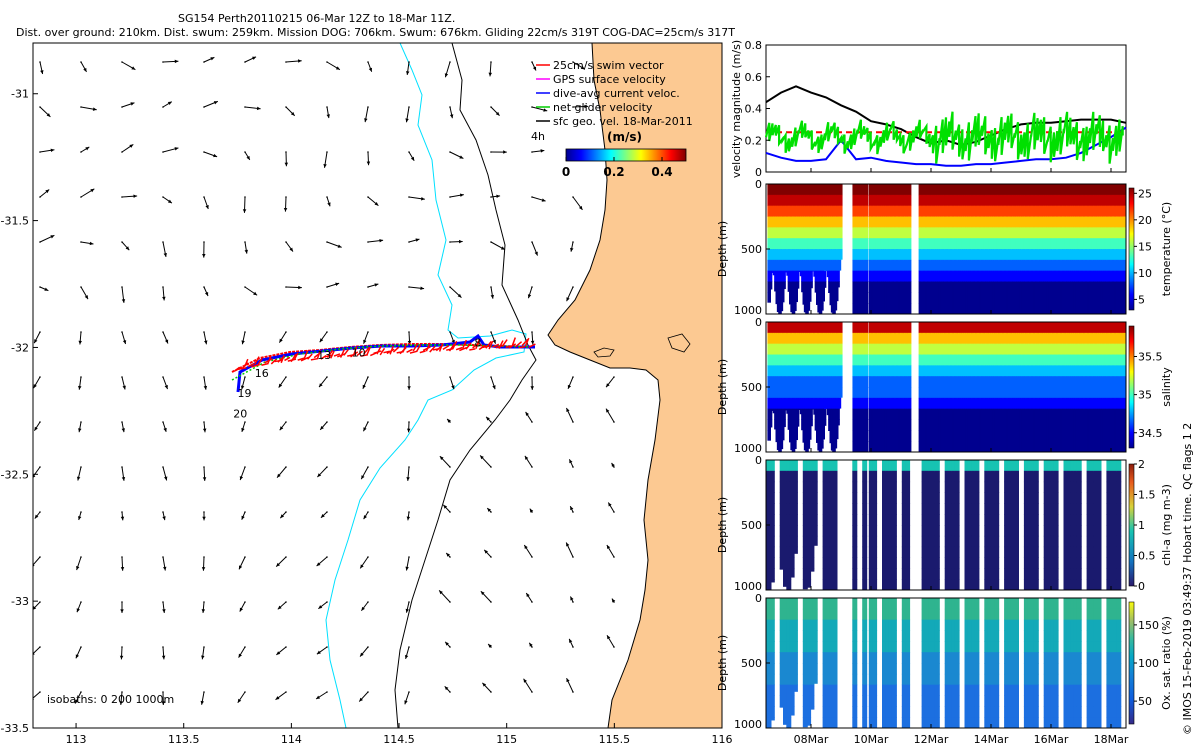 The width and height of the screenshot is (1200, 750). What do you see at coordinates (946, 146) in the screenshot?
I see `velocity-series-line` at bounding box center [946, 146].